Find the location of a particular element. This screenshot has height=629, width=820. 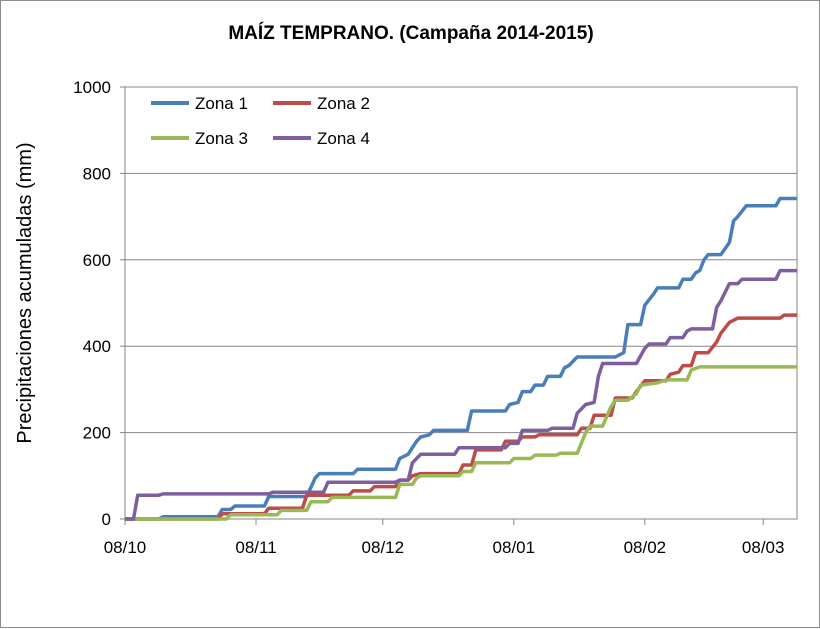

legend-label-1: Zona 1 is located at coordinates (221, 103).